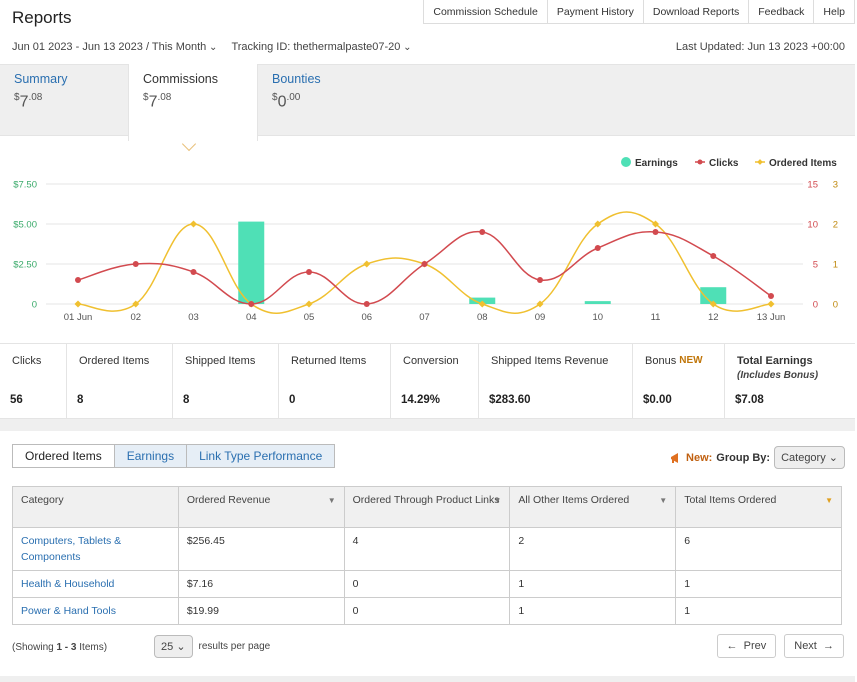 The image size is (857, 682). Describe the element at coordinates (95, 507) in the screenshot. I see `col-category: Category` at that location.